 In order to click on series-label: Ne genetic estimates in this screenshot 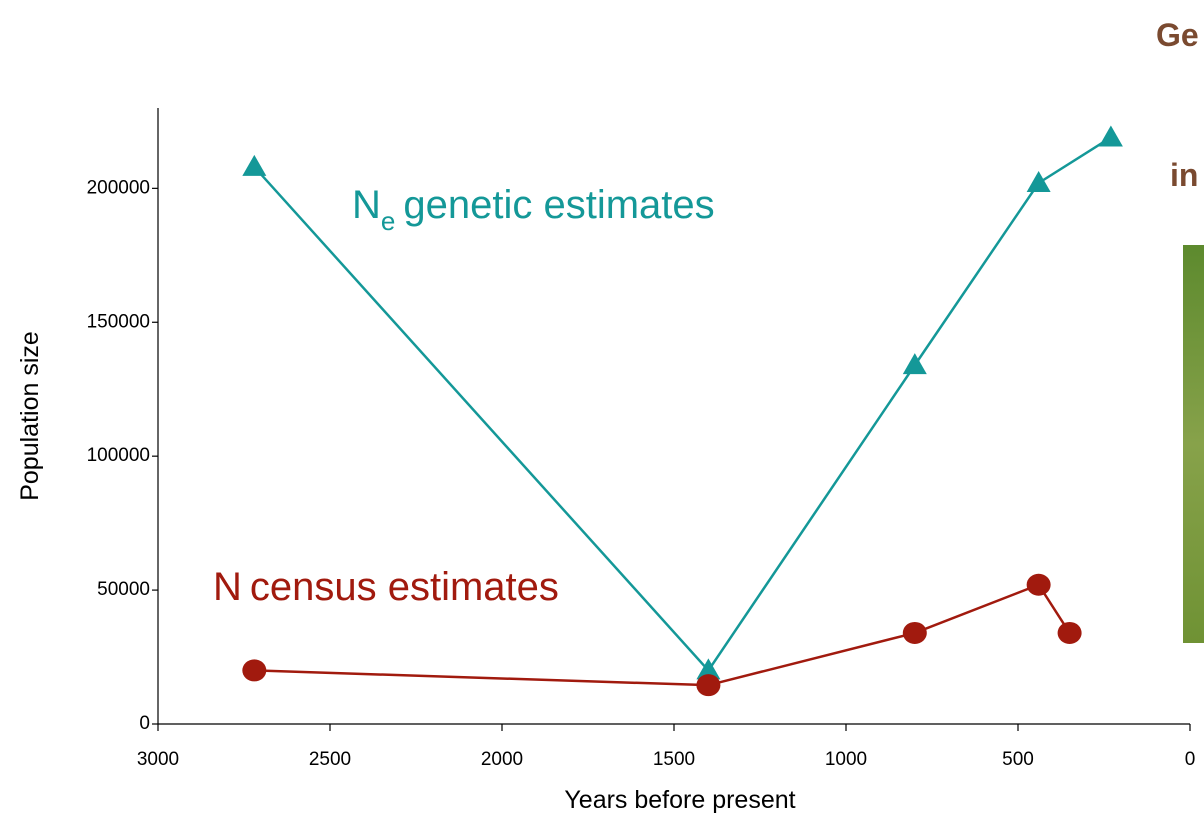, I will do `click(533, 209)`.